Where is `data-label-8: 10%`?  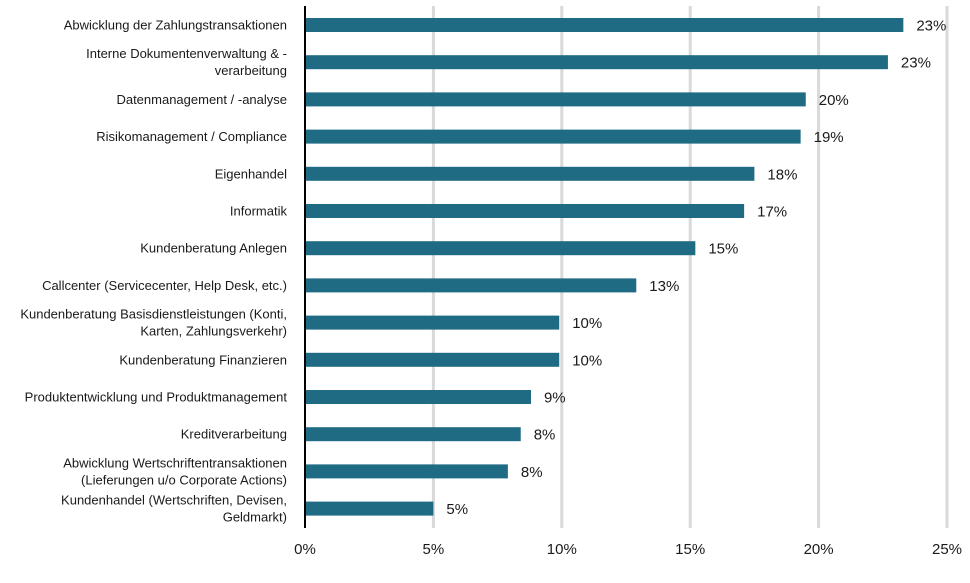
data-label-8: 10% is located at coordinates (587, 323).